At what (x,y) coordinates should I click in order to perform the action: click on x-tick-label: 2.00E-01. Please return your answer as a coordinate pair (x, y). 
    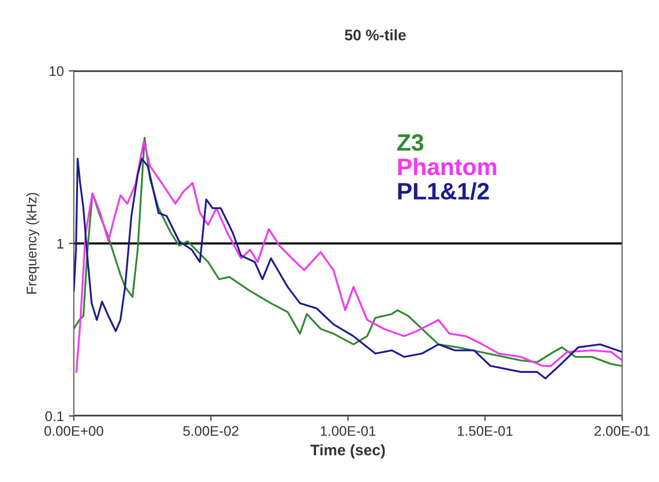
    Looking at the image, I should click on (622, 431).